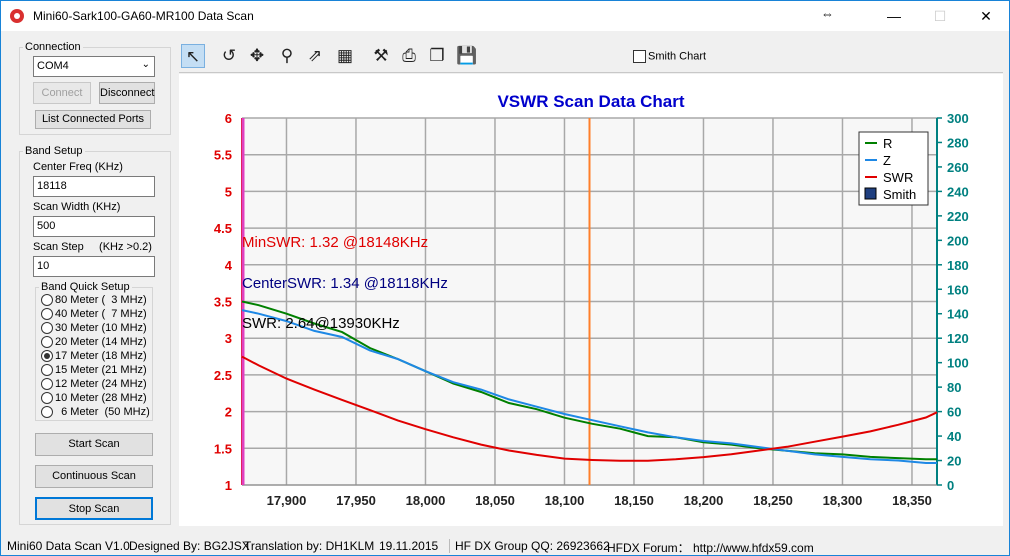  I want to click on minimize-button: —, so click(894, 16).